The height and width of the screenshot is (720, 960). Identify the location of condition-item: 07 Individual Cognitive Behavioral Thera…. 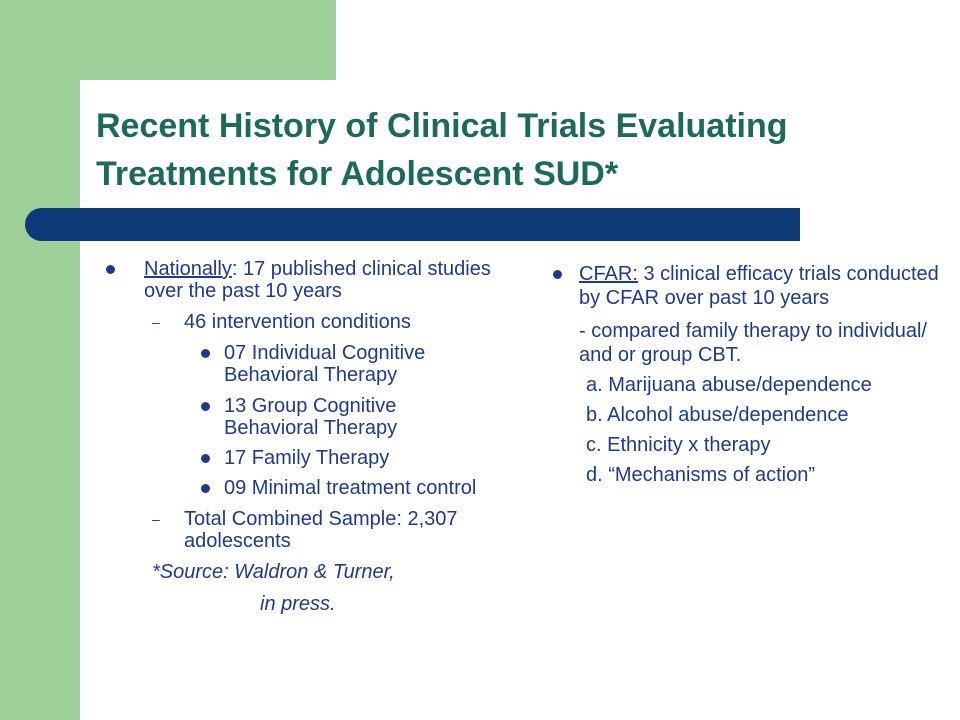
(299, 364).